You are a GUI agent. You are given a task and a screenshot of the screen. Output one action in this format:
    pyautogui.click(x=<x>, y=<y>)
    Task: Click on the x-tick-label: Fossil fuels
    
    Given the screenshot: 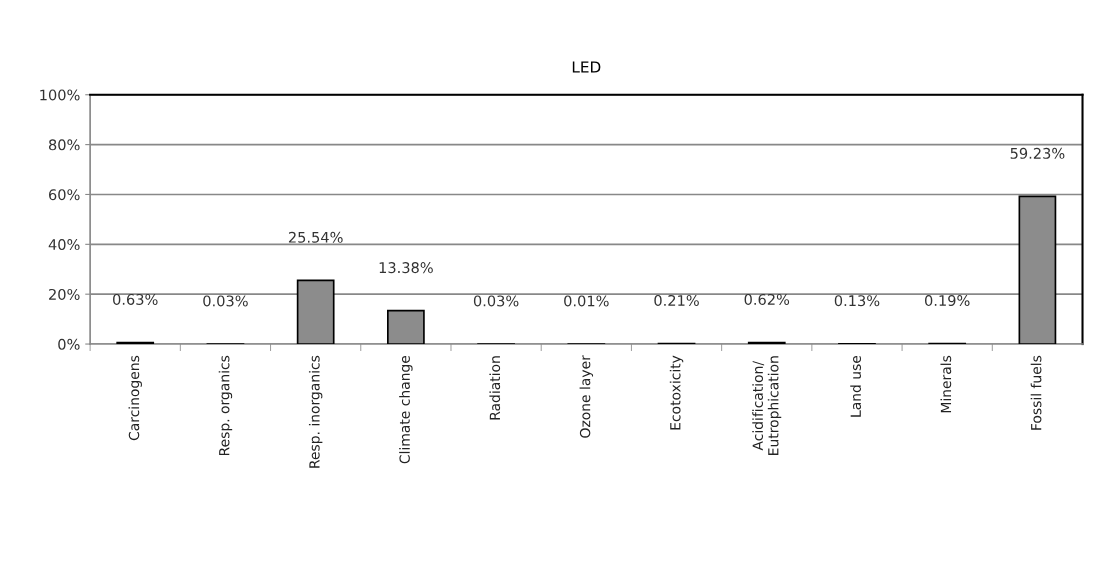 What is the action you would take?
    pyautogui.click(x=1036, y=392)
    